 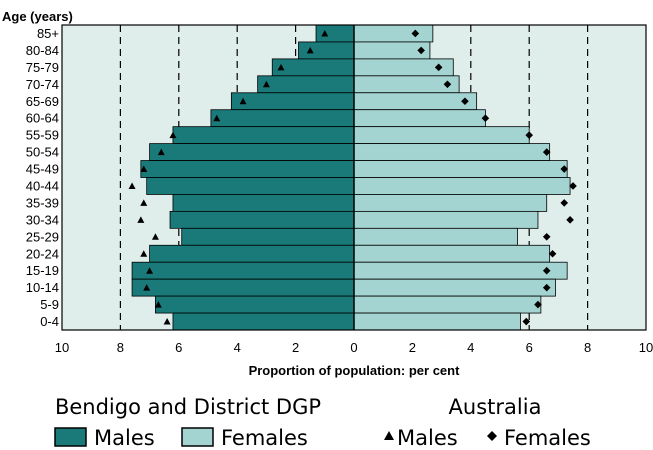 I want to click on triangle-marker-icon, so click(x=389, y=435).